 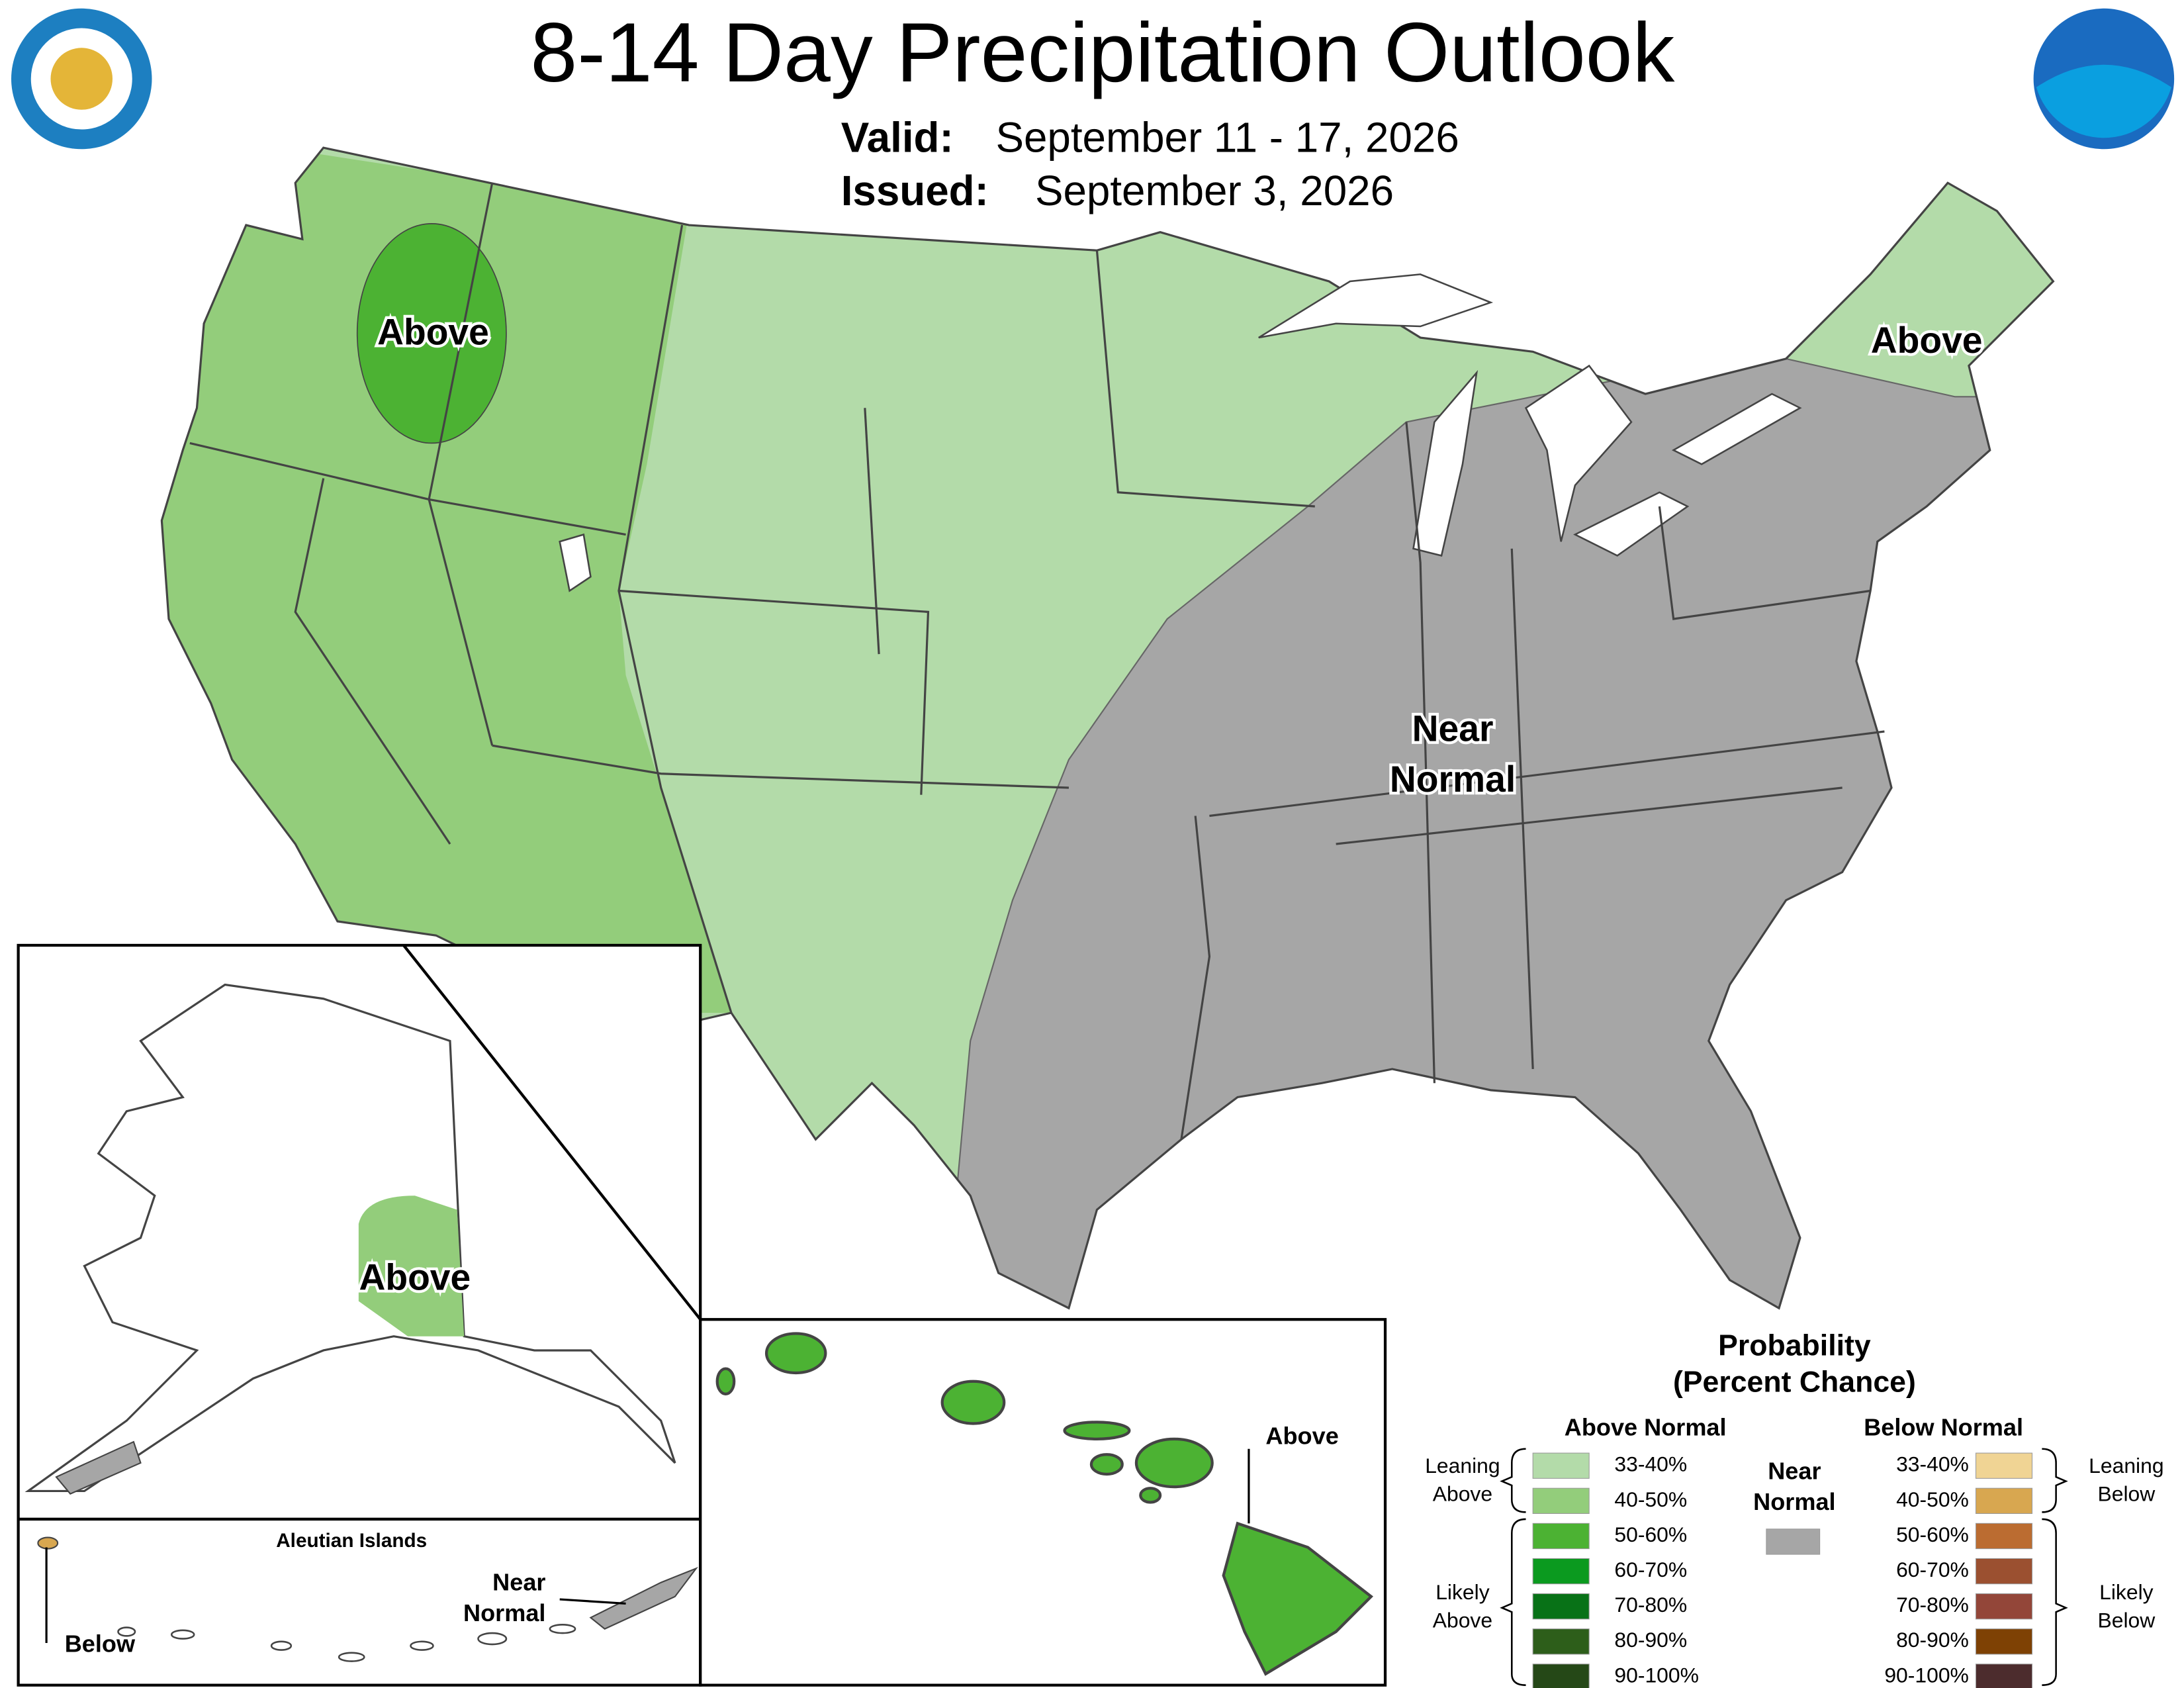 What do you see at coordinates (1214, 190) in the screenshot?
I see `issued-date: September 3, 2026` at bounding box center [1214, 190].